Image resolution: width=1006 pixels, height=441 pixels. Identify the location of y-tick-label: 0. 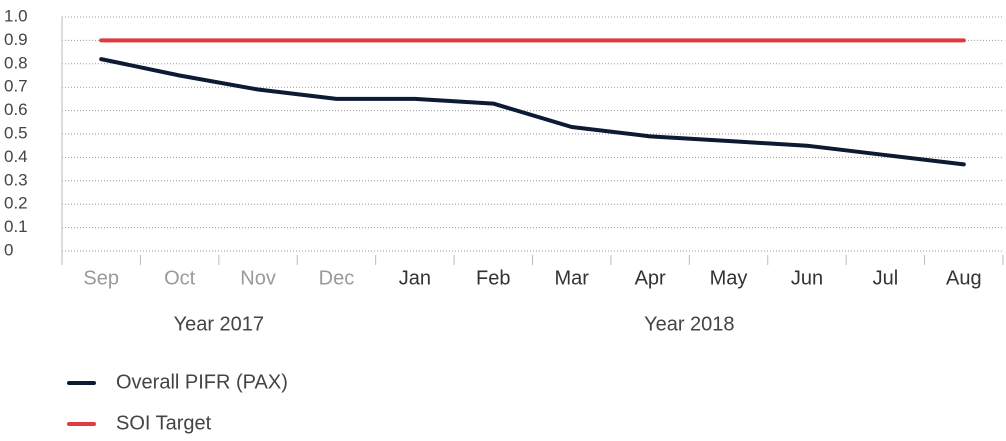
(8, 249).